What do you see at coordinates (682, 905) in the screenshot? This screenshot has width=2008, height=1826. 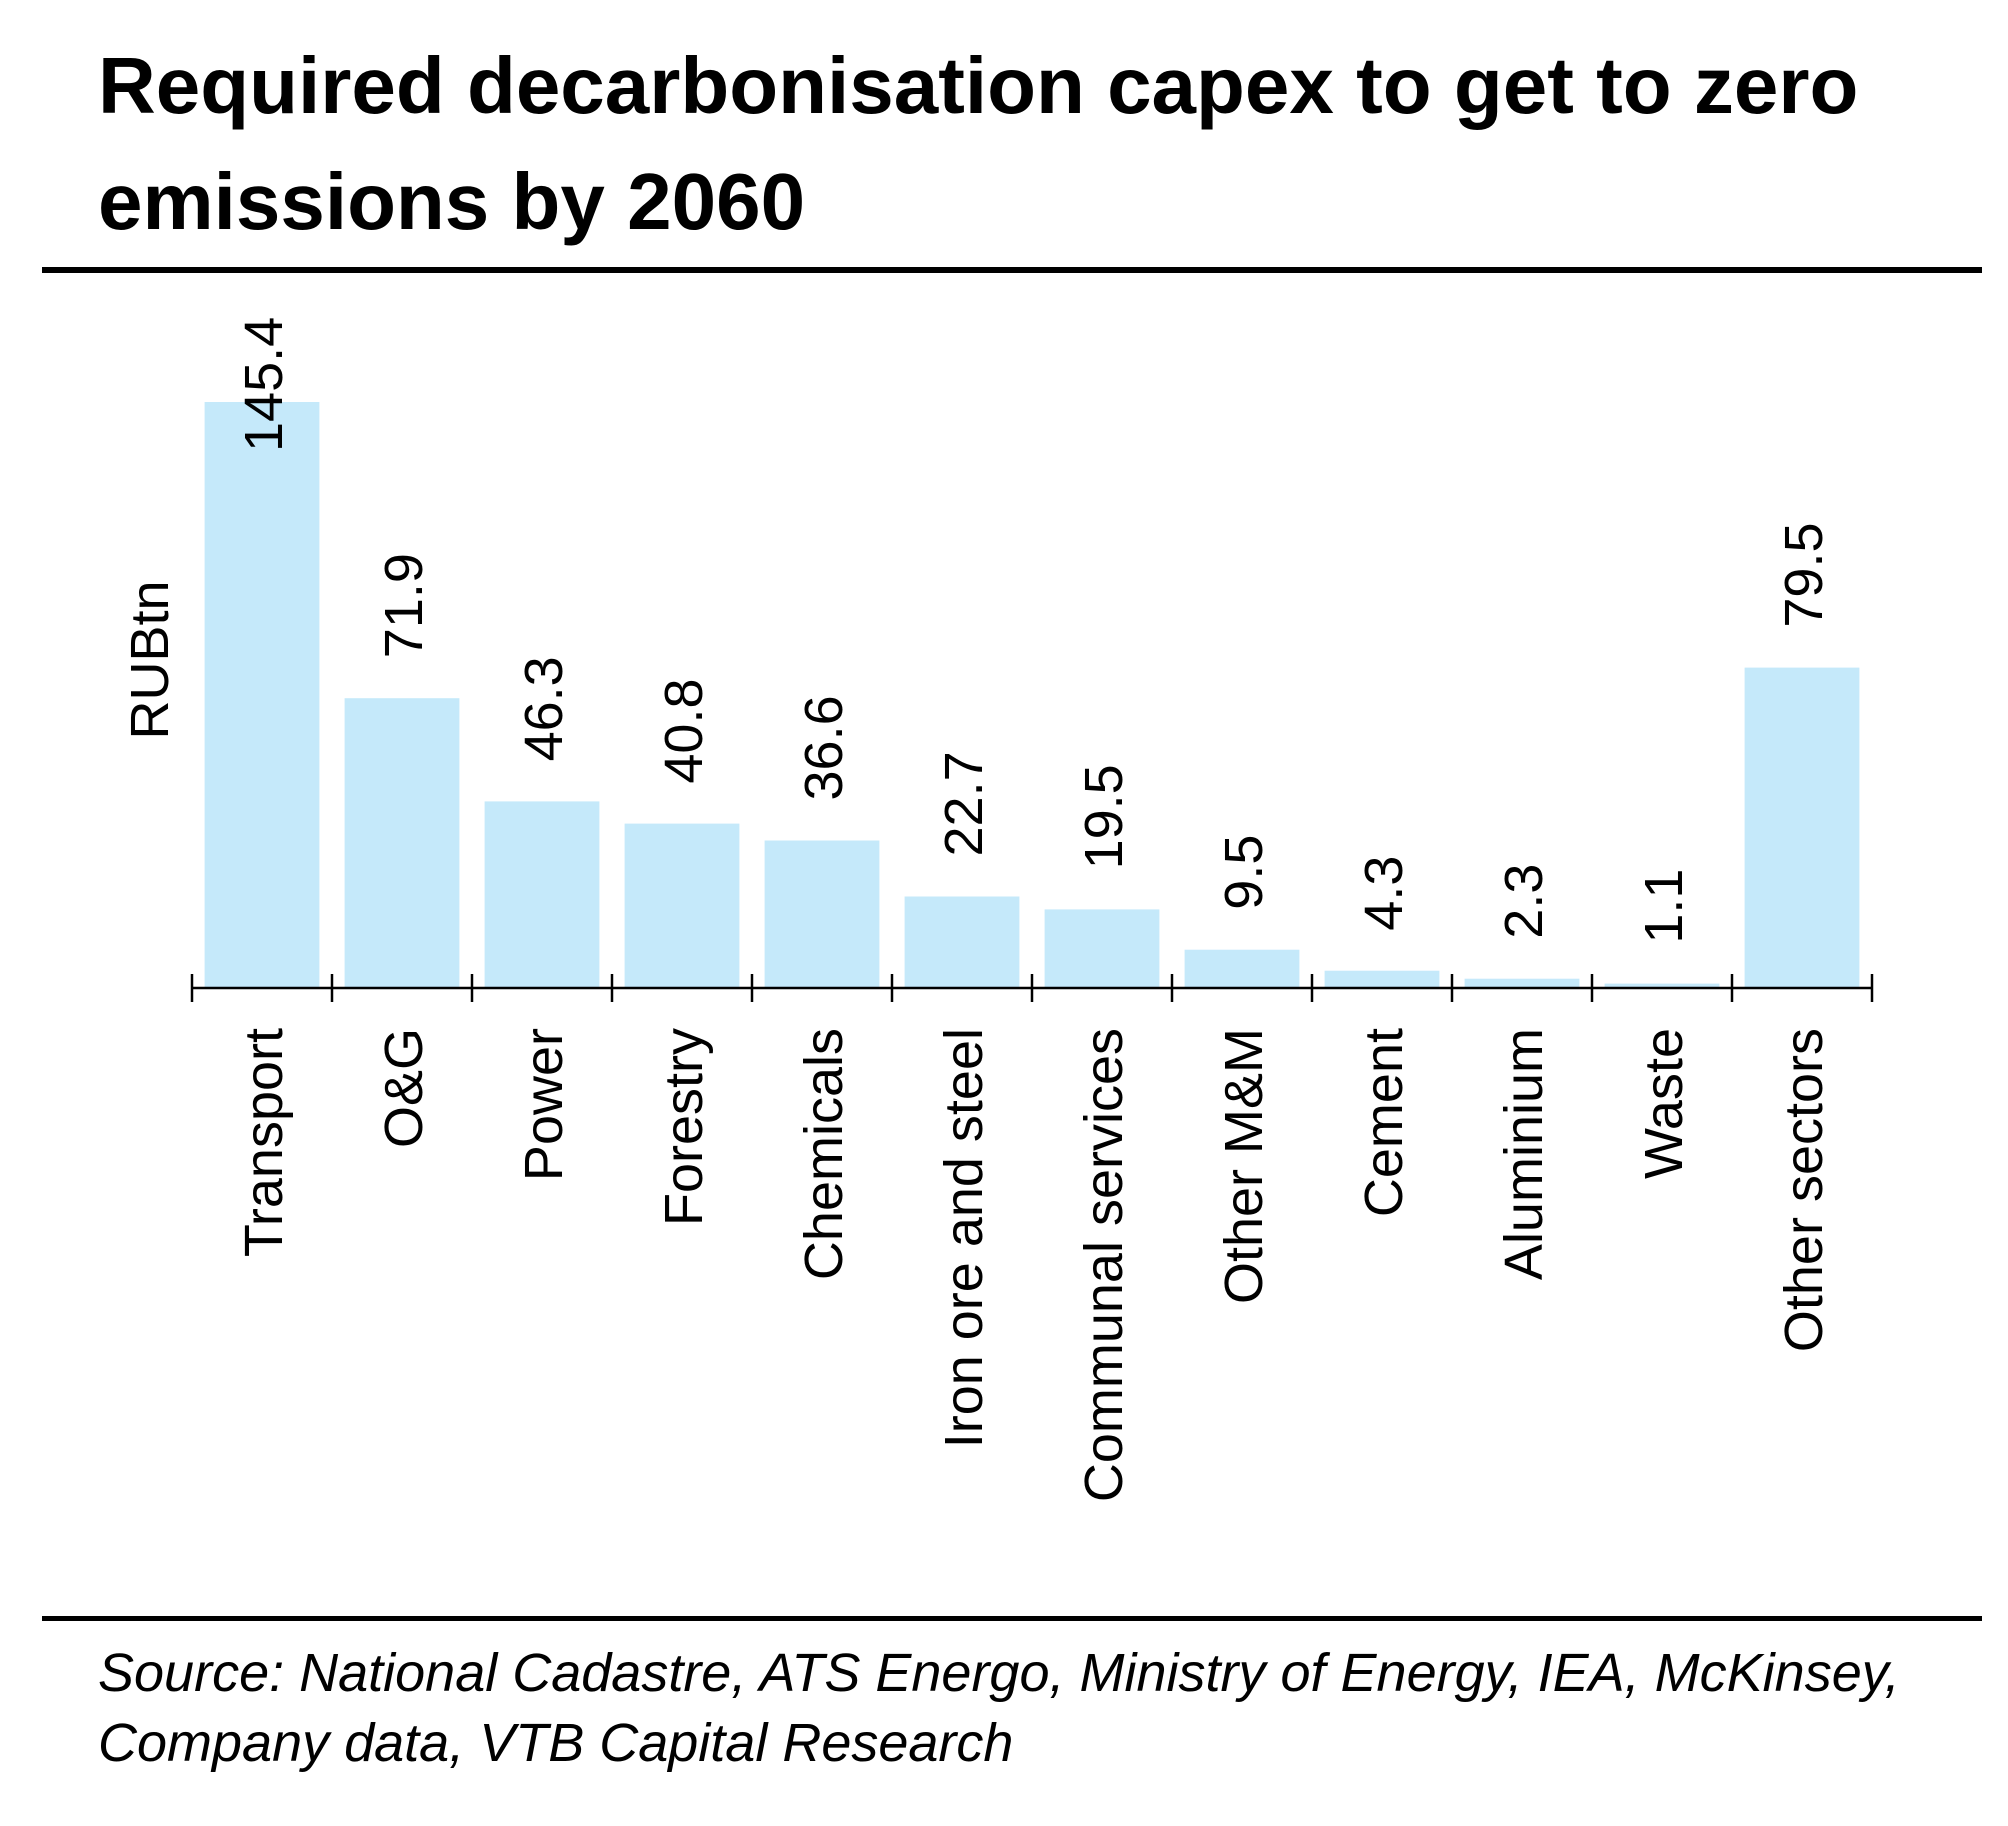 I see `bar-forestry` at bounding box center [682, 905].